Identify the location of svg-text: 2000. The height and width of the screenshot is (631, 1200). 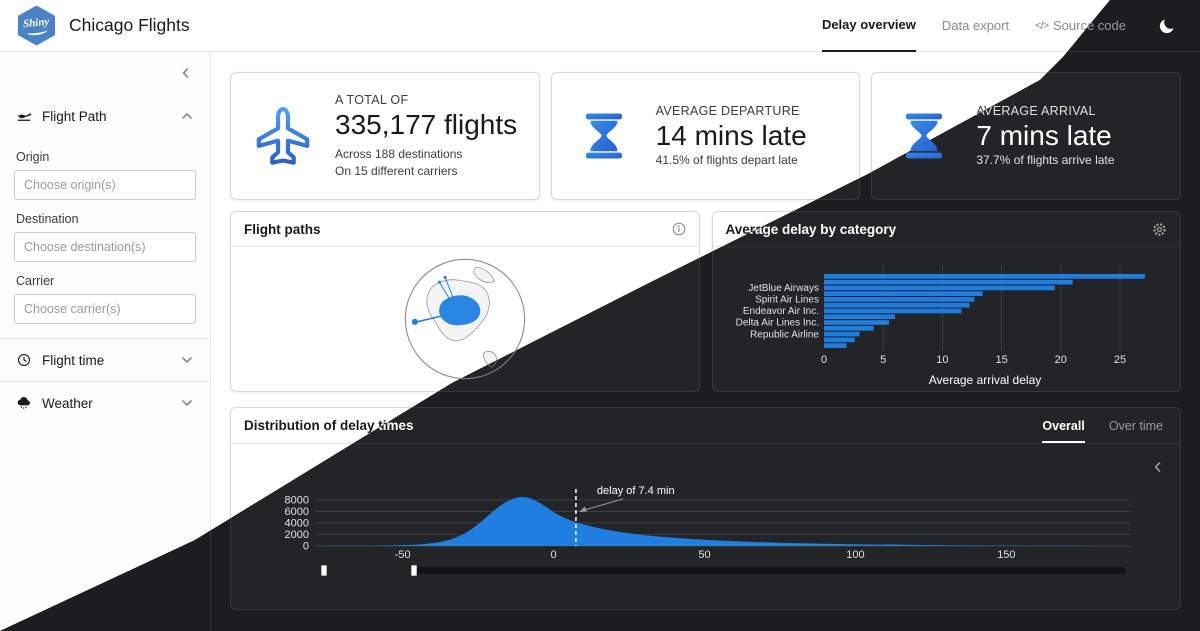
(297, 535).